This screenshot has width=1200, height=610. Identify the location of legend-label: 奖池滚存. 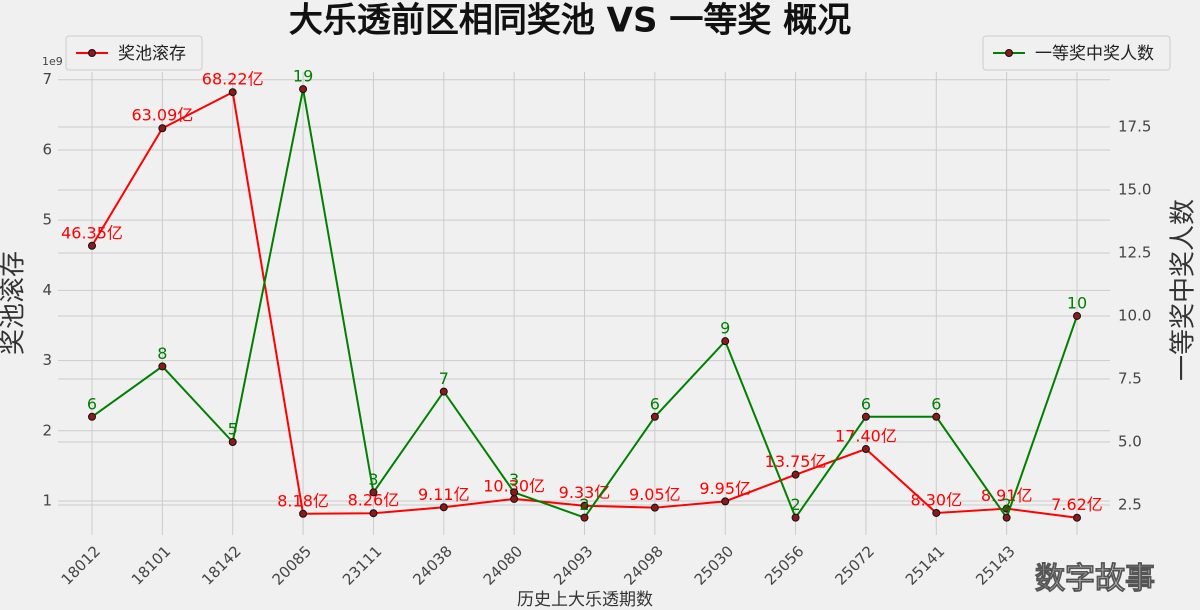
(152, 54).